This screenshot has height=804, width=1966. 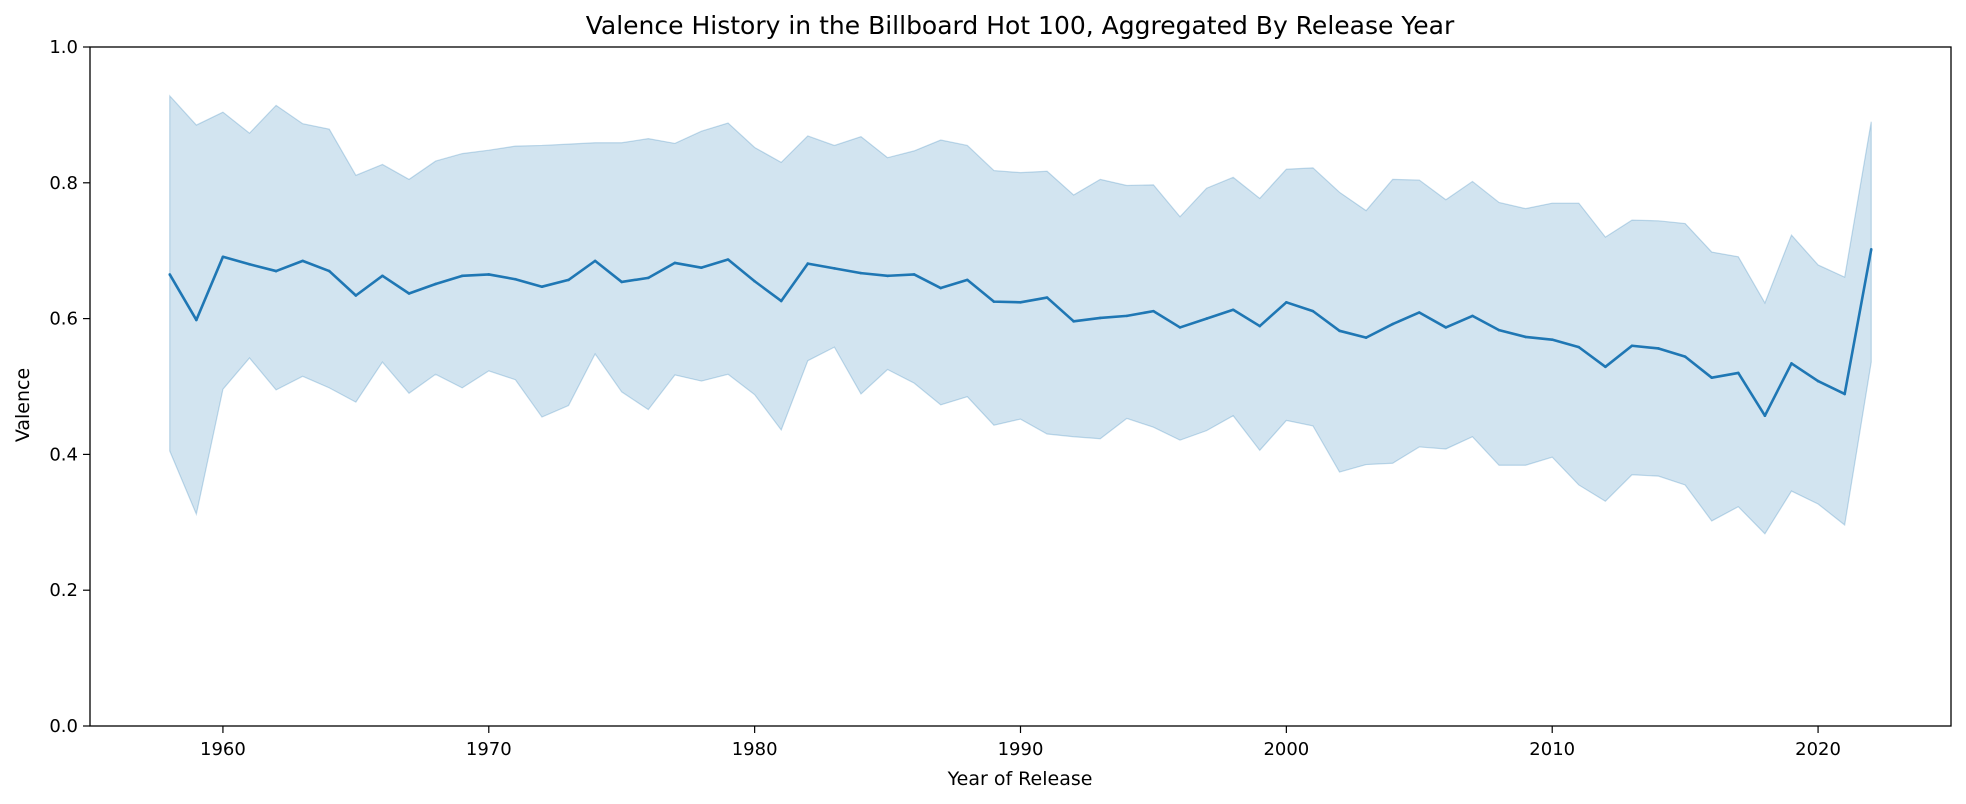 I want to click on y-tick-label: 1.0, so click(x=63, y=47).